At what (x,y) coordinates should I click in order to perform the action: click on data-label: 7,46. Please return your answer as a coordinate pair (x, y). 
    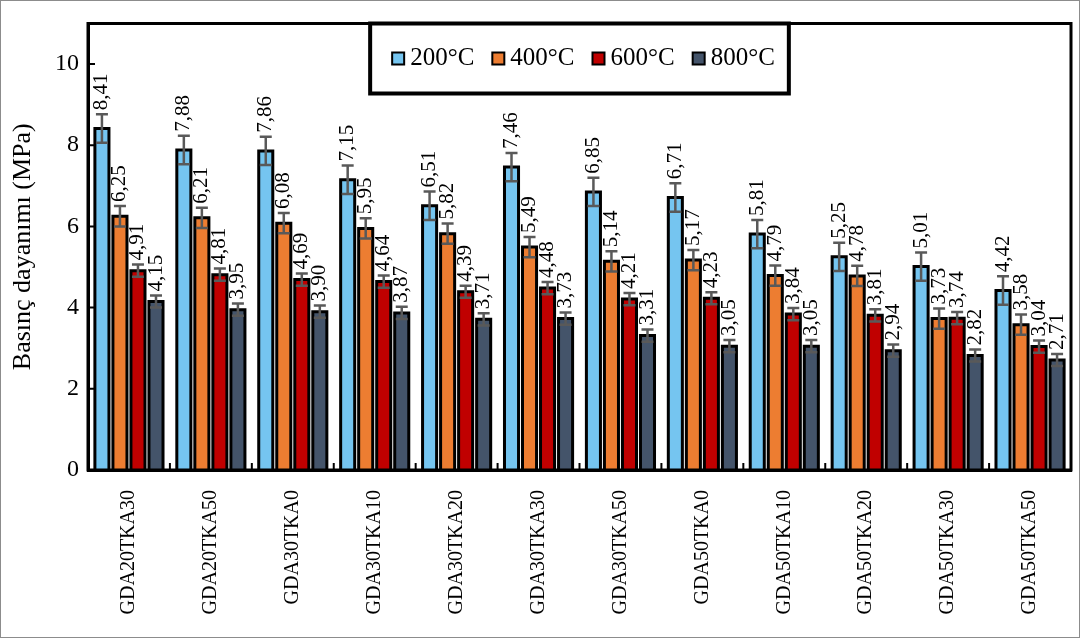
    Looking at the image, I should click on (510, 130).